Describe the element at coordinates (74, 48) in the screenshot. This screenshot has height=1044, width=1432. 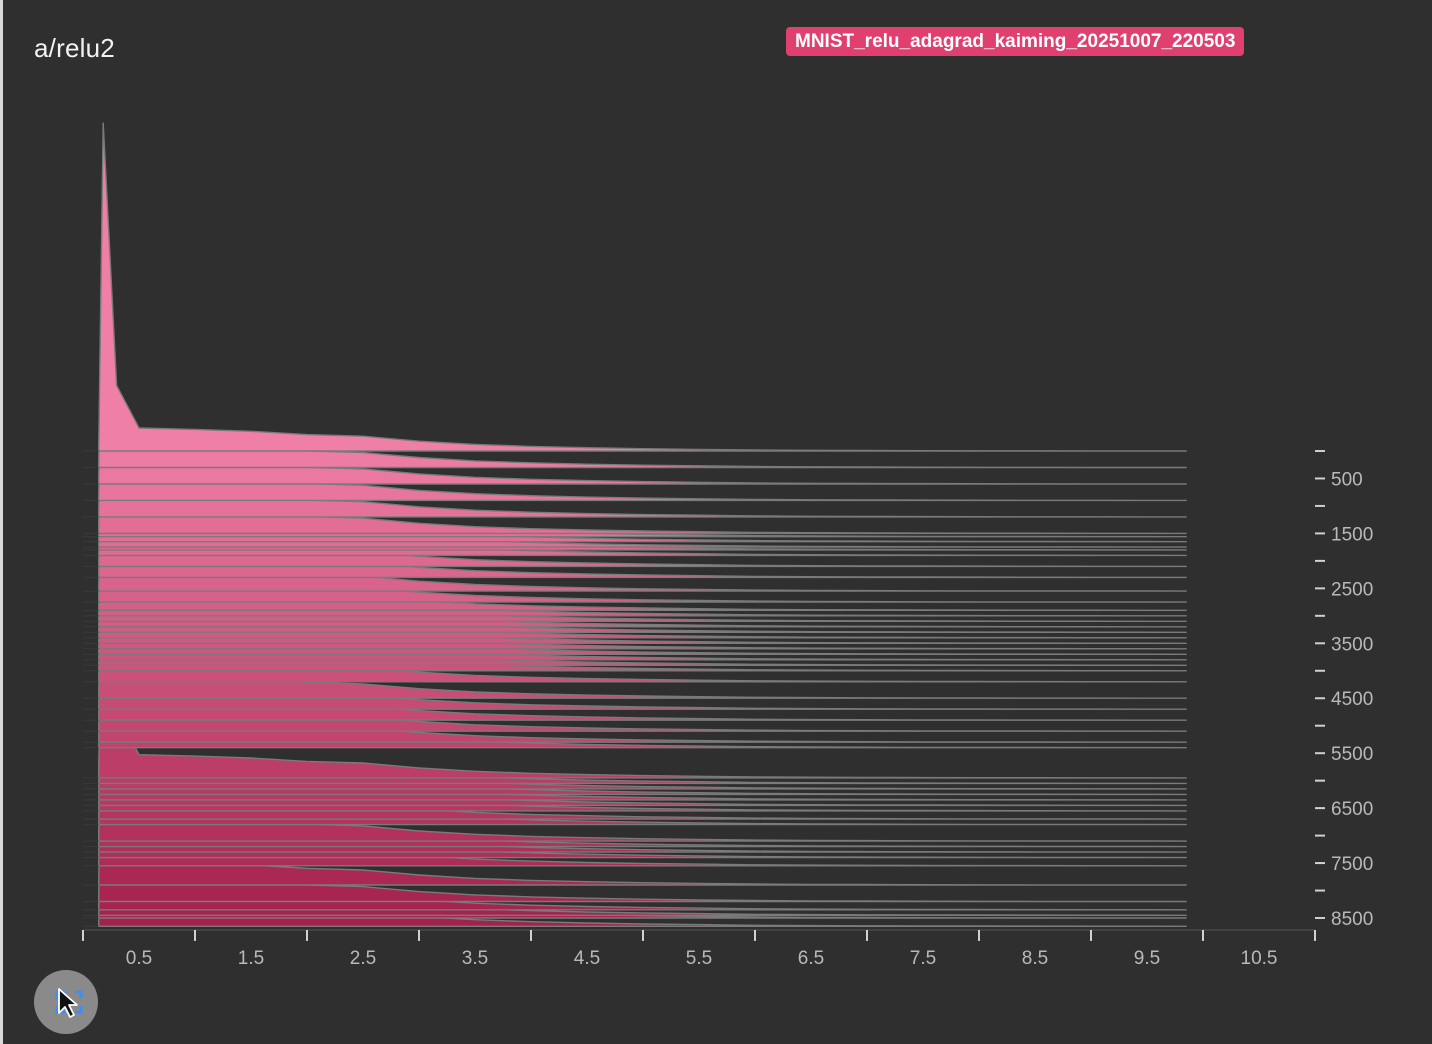
I see `card-title: a/relu2` at that location.